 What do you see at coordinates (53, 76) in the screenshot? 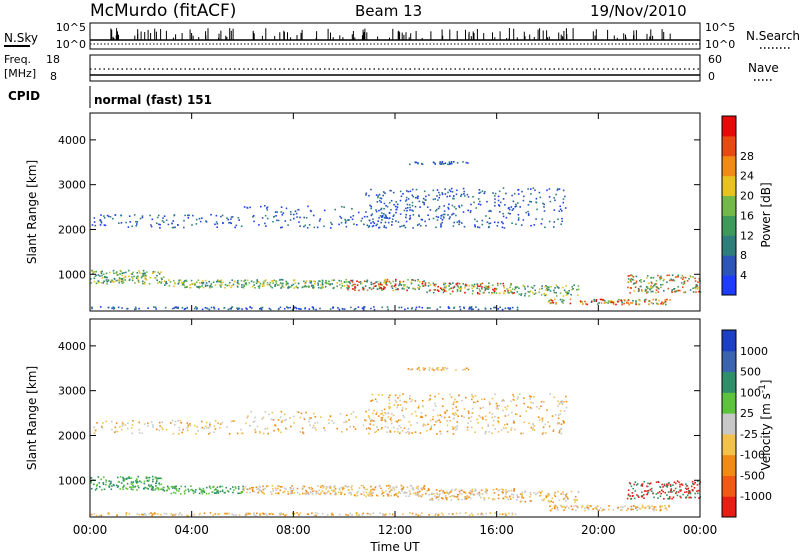
I see `freq-tick-bottom: 8` at bounding box center [53, 76].